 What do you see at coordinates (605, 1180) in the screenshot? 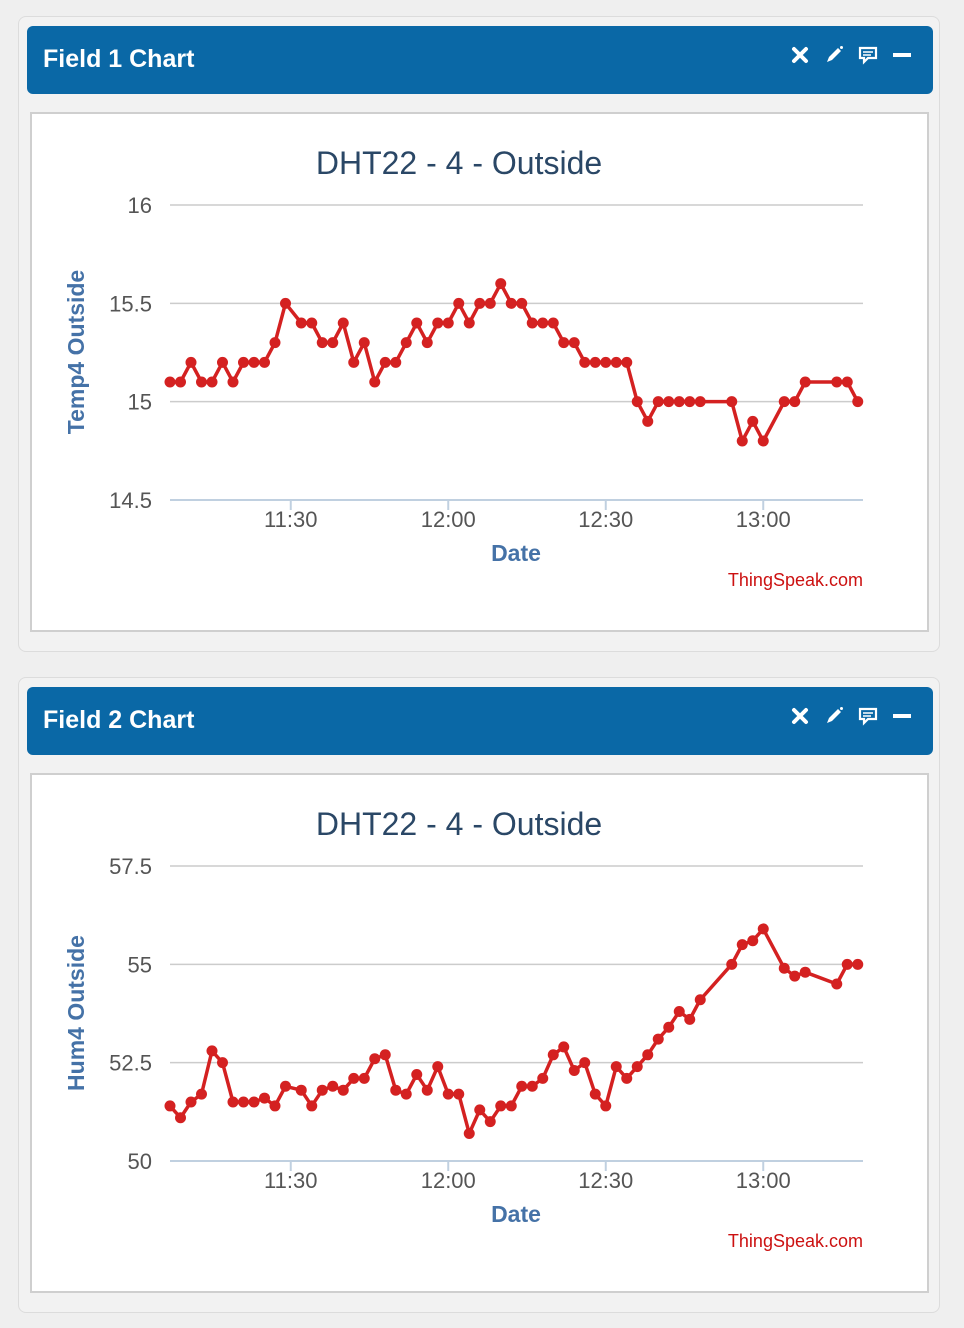
I see `x-tick-label: 12:30` at bounding box center [605, 1180].